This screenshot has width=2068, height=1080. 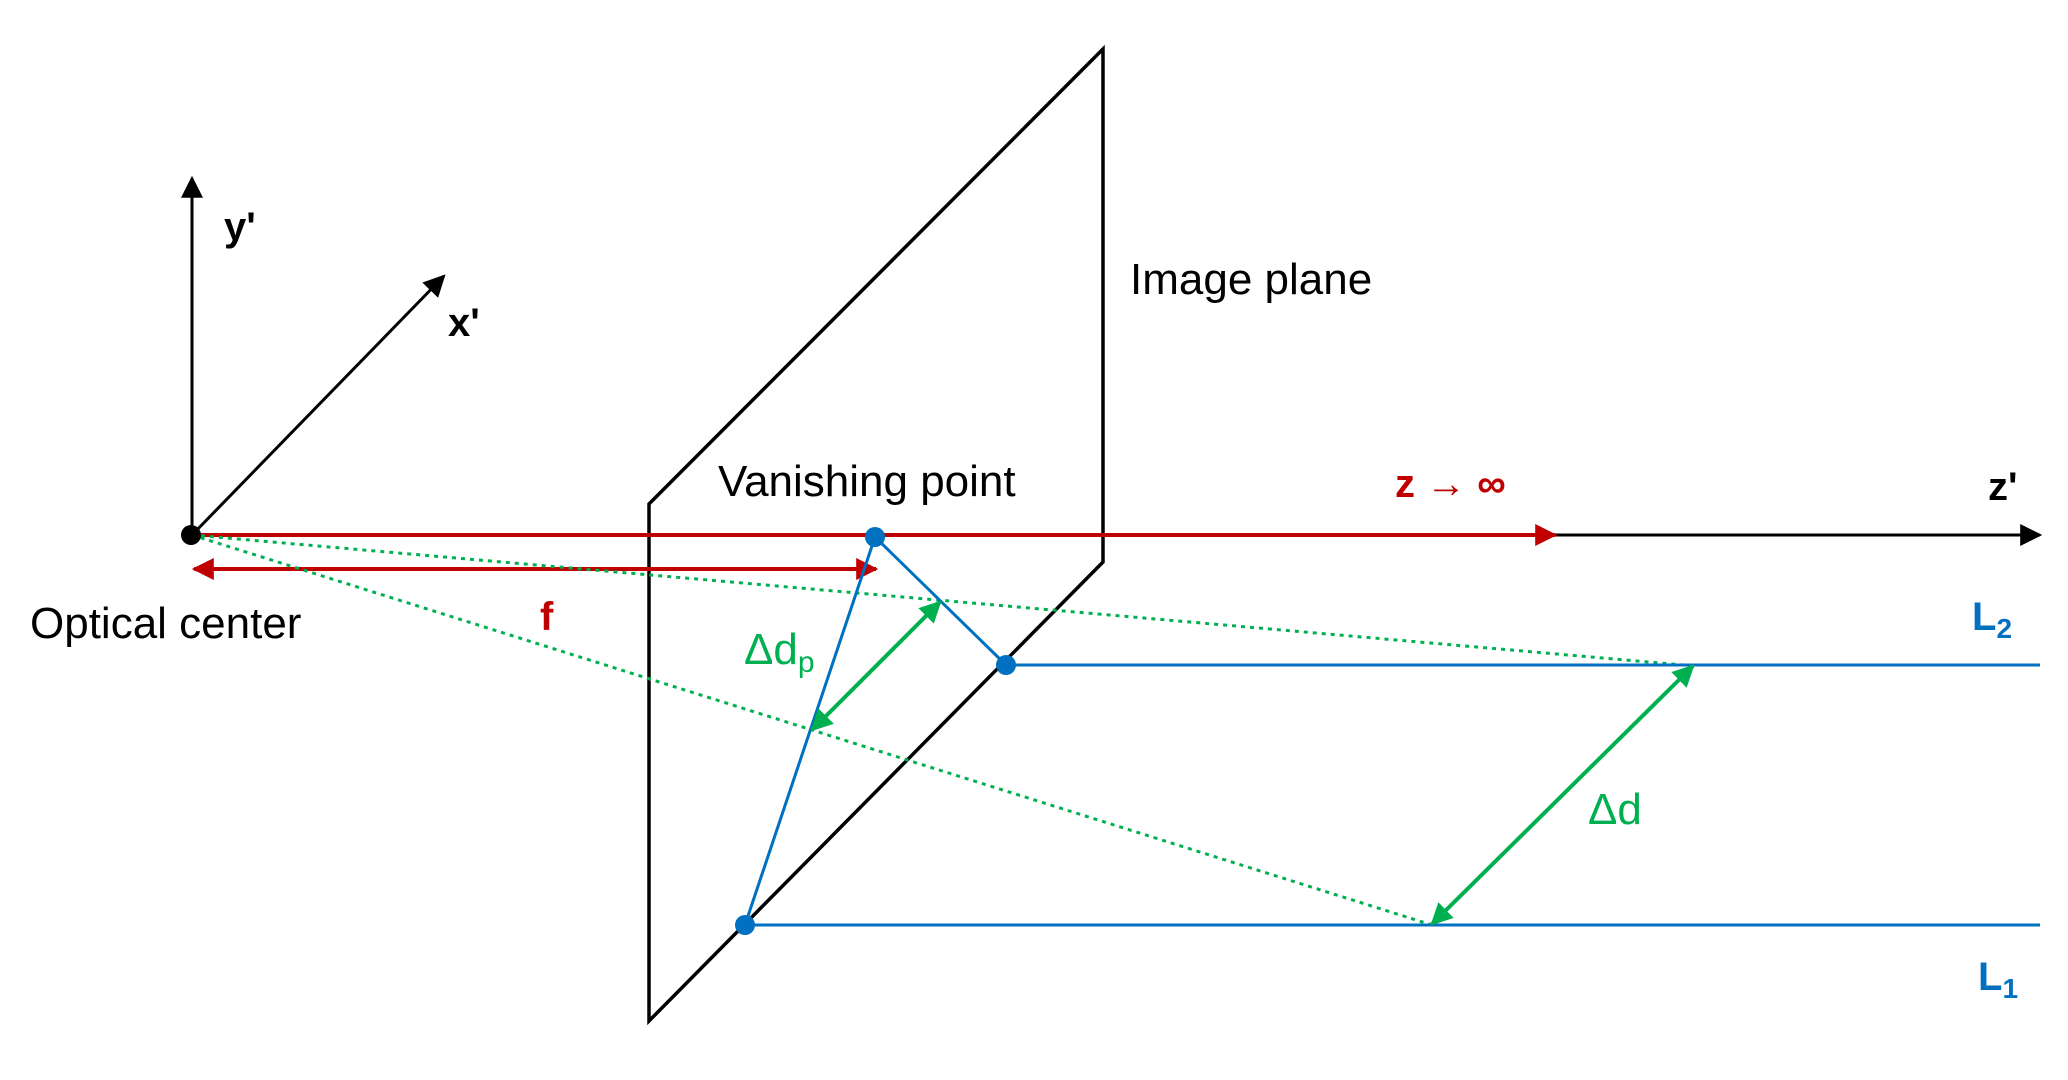 I want to click on line-l1-main: L, so click(x=1990, y=977).